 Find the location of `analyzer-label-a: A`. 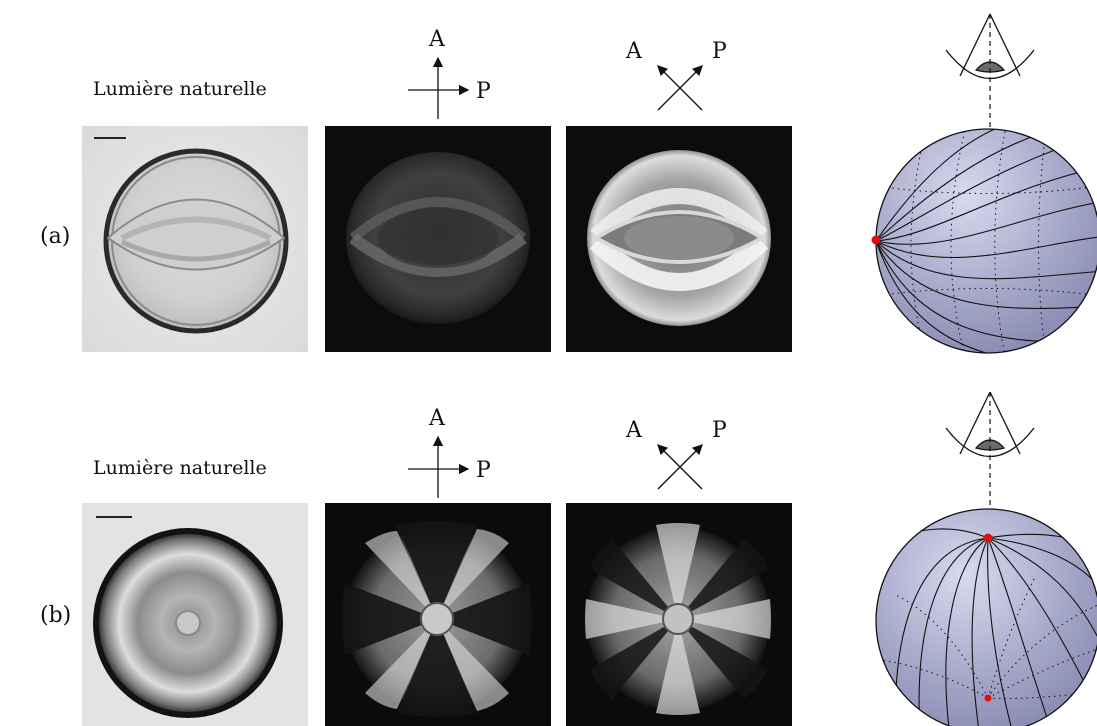

analyzer-label-a: A is located at coordinates (437, 39).